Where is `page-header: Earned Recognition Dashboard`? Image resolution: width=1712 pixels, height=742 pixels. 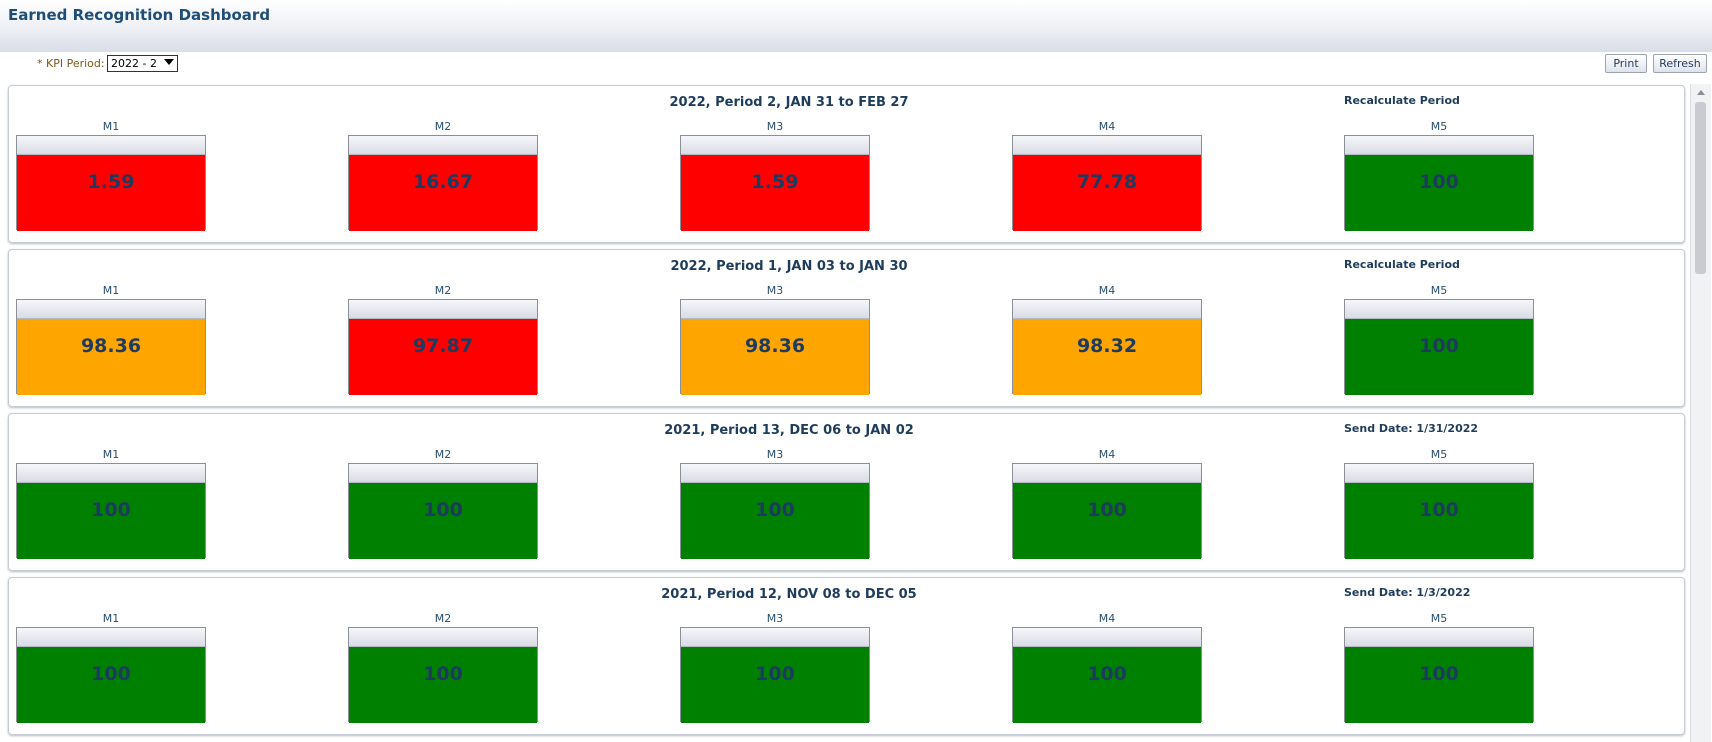
page-header: Earned Recognition Dashboard is located at coordinates (856, 26).